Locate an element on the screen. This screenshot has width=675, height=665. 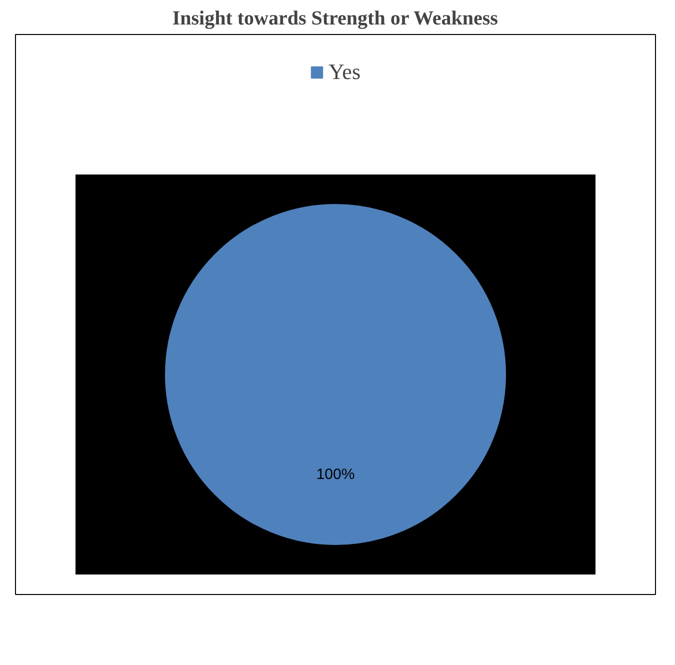
chart-title: Insight towards Strength or Weakness is located at coordinates (335, 19).